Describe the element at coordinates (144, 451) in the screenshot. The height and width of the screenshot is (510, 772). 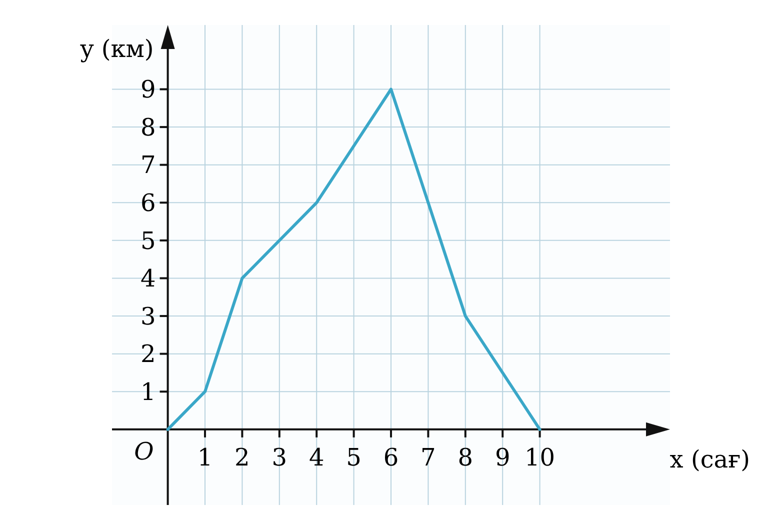
I see `annotation: O` at that location.